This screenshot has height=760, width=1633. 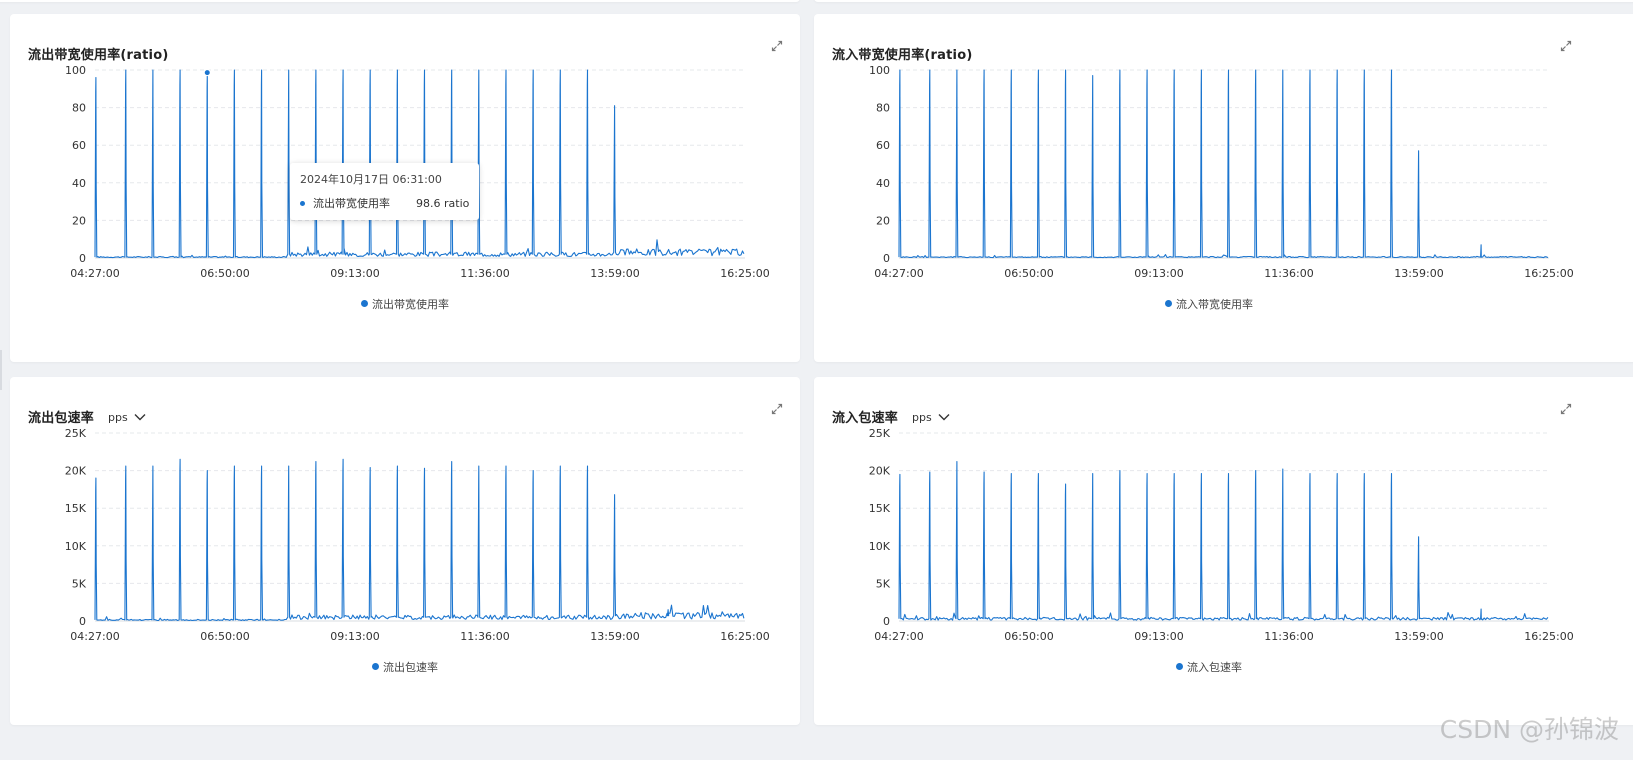 I want to click on chart-legend: 流出带宽使用率, so click(x=405, y=304).